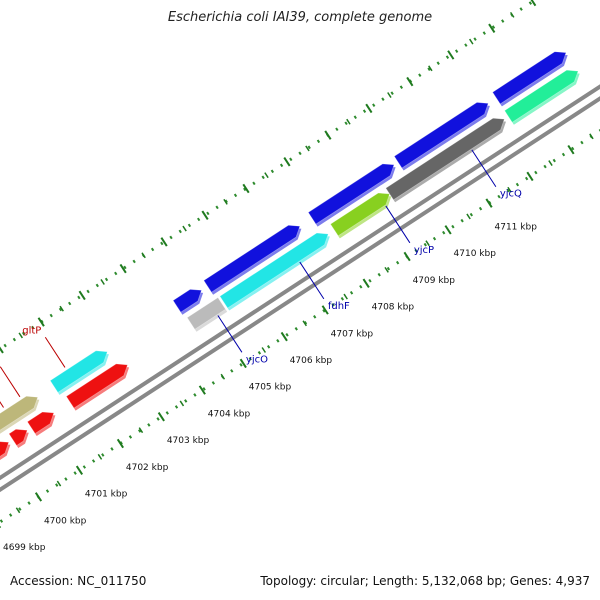 The width and height of the screenshot is (600, 600). I want to click on tick-label: 4711 kbp, so click(516, 227).